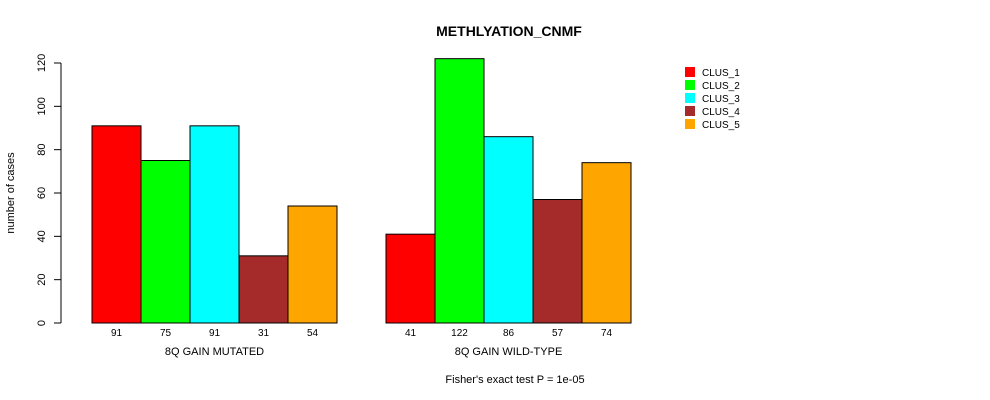 The image size is (990, 400). Describe the element at coordinates (362, 333) in the screenshot. I see `value-labels: 91 75 91 31 54 41 122 86 57 74` at that location.